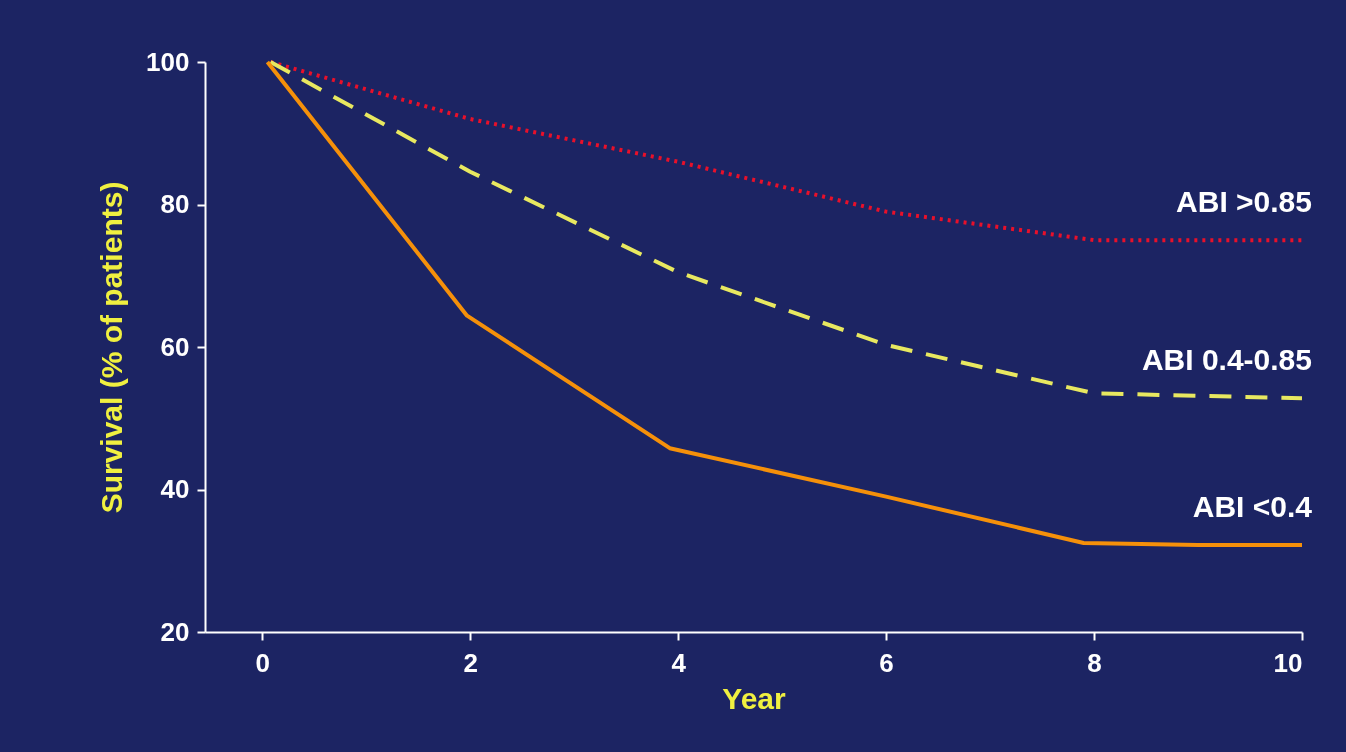 The image size is (1346, 752). I want to click on x-tick-label: 10, so click(1288, 662).